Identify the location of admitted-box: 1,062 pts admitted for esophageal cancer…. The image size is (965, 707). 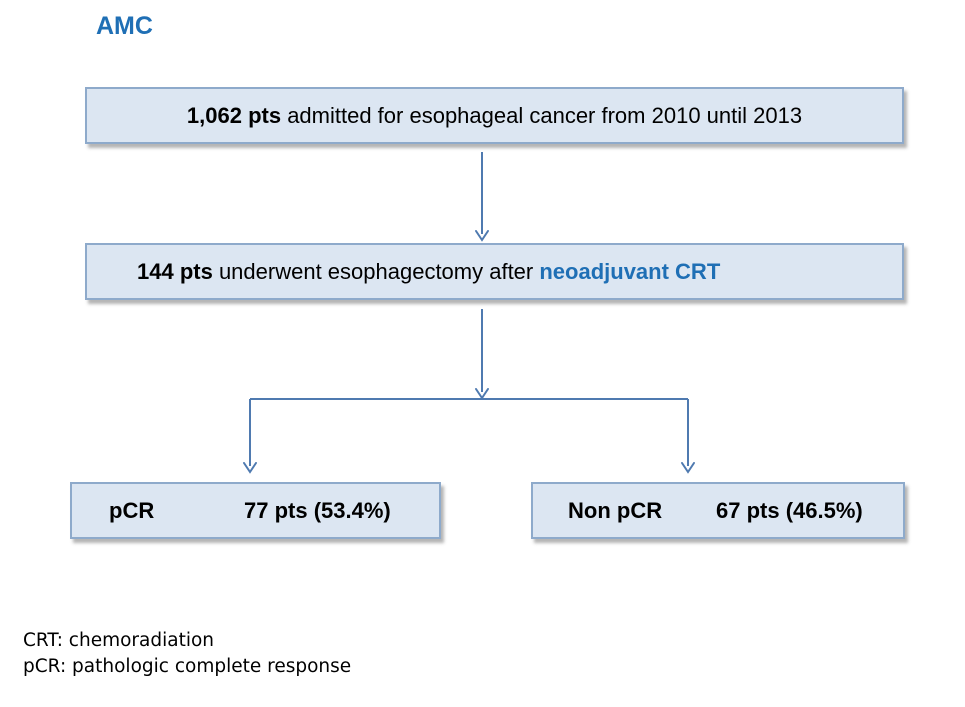
(494, 115).